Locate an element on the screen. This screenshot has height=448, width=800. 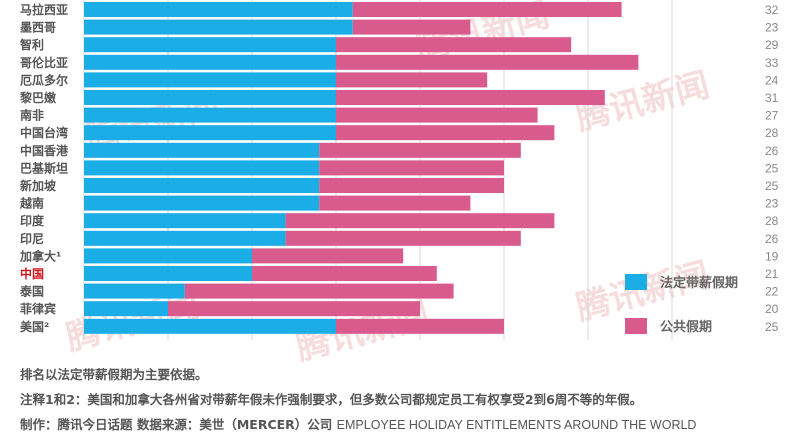
total-label: 29 is located at coordinates (772, 45).